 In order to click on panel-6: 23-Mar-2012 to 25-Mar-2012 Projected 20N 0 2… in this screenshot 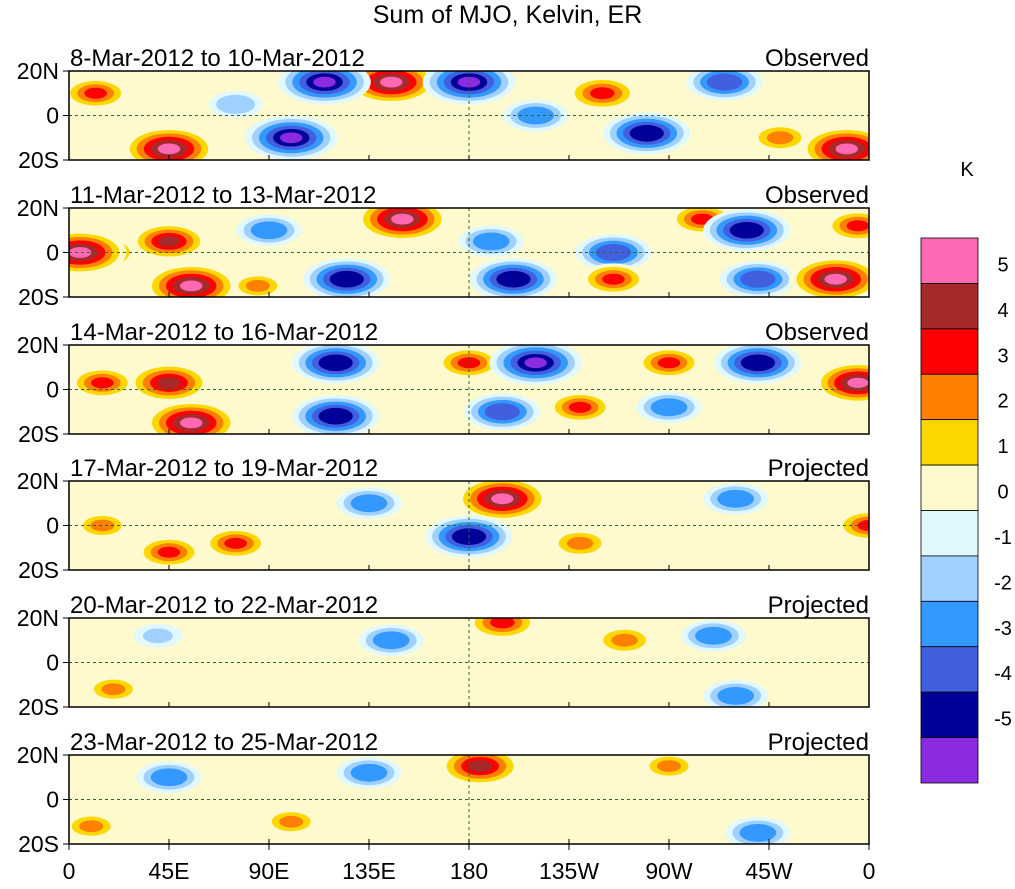, I will do `click(443, 793)`.